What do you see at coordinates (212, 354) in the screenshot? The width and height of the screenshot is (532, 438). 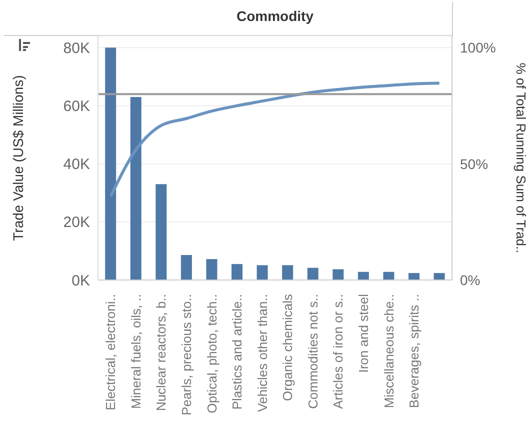 I see `x-tick-label: Optical, photo, tech..` at bounding box center [212, 354].